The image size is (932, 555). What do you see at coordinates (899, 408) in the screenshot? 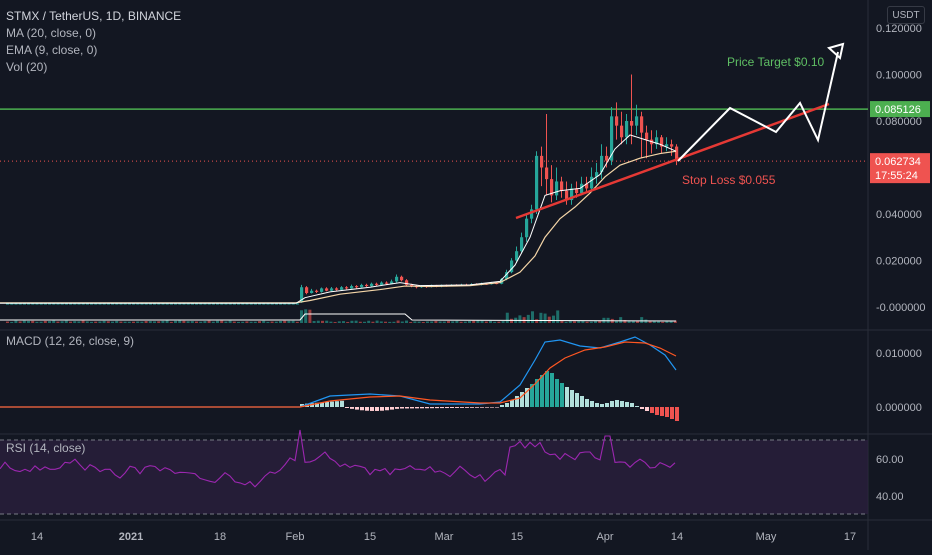
I see `macd-tick-label: 0.000000` at bounding box center [899, 408].